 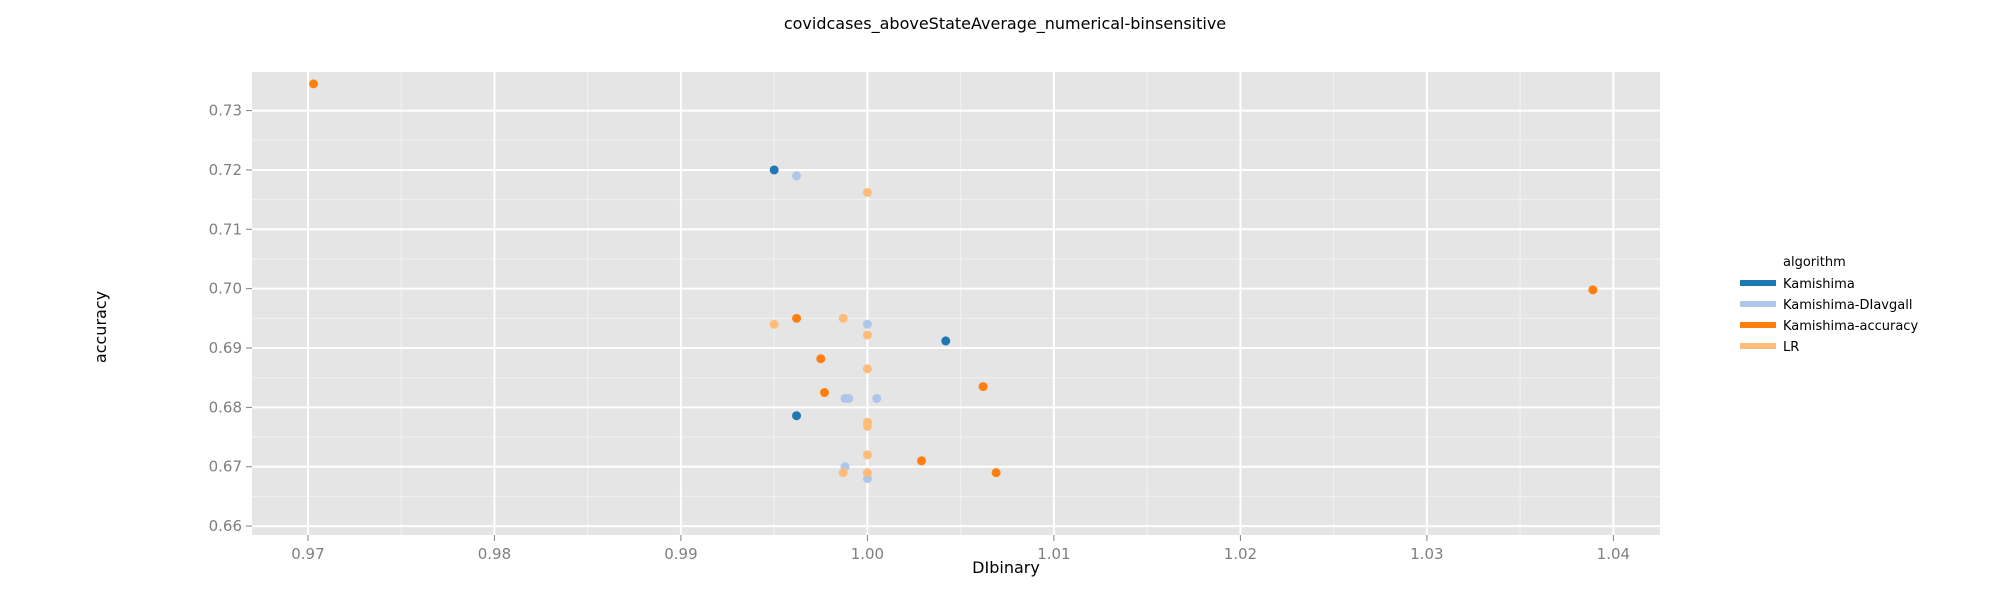 I want to click on x-axis-label: DIbinary, so click(x=1006, y=567).